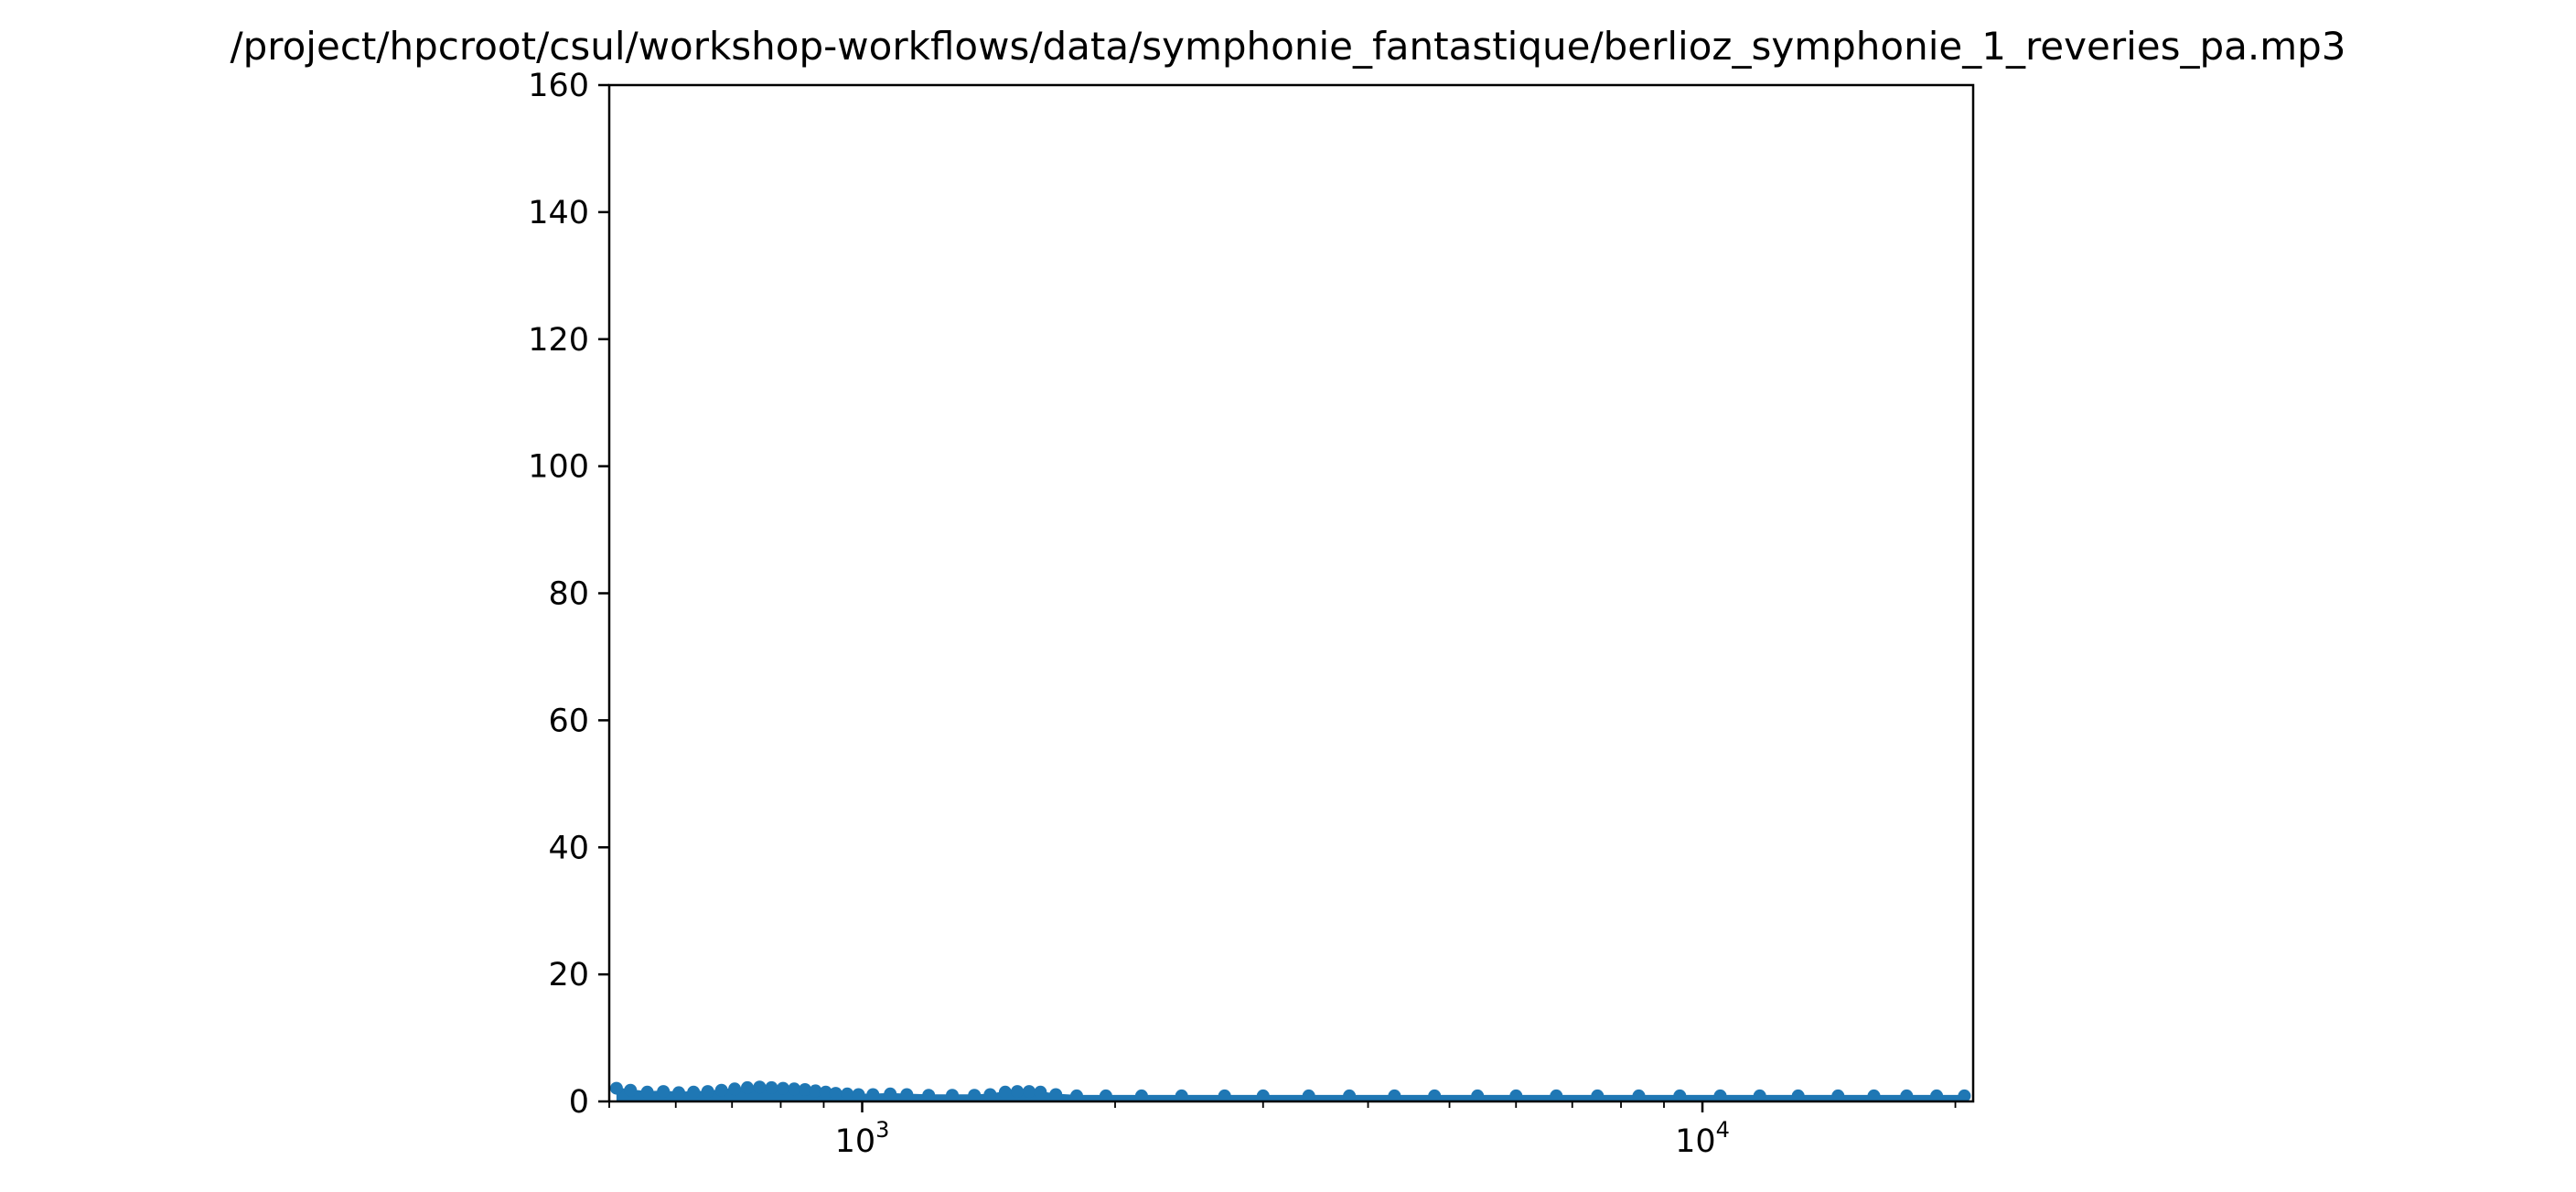 This screenshot has width=2576, height=1192. I want to click on y-tick-label: 60, so click(568, 721).